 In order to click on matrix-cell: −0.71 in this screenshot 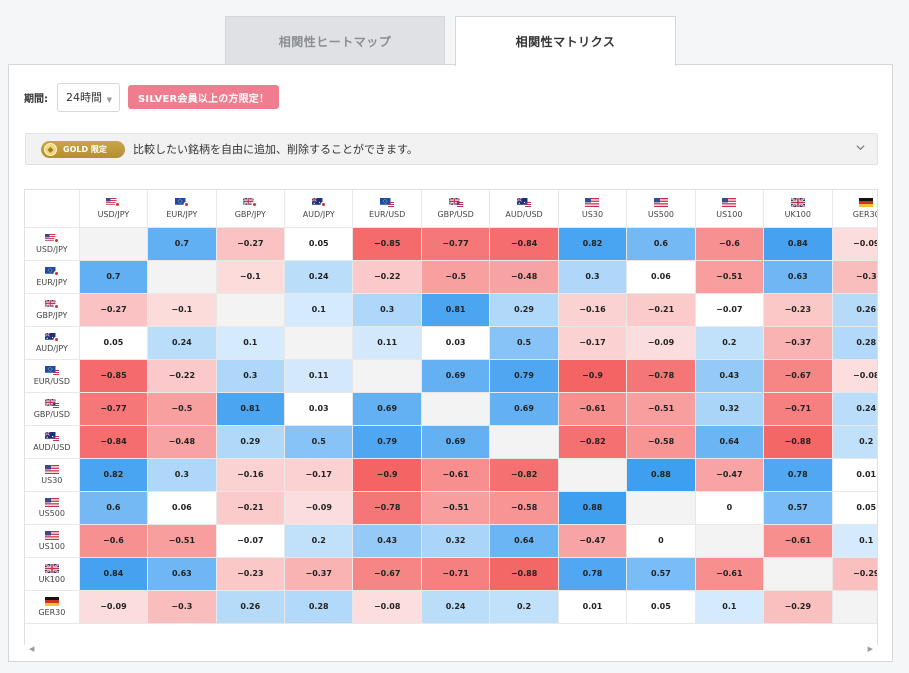, I will do `click(798, 409)`.